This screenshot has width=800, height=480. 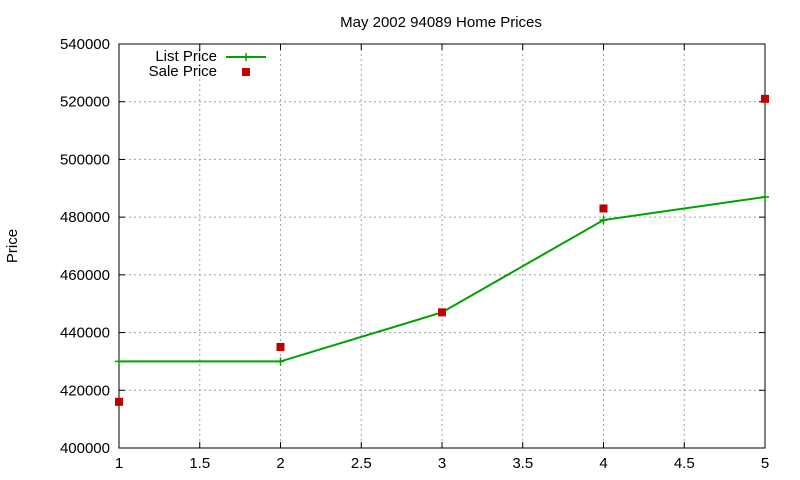 I want to click on x-tick-label: 1.5, so click(x=199, y=463).